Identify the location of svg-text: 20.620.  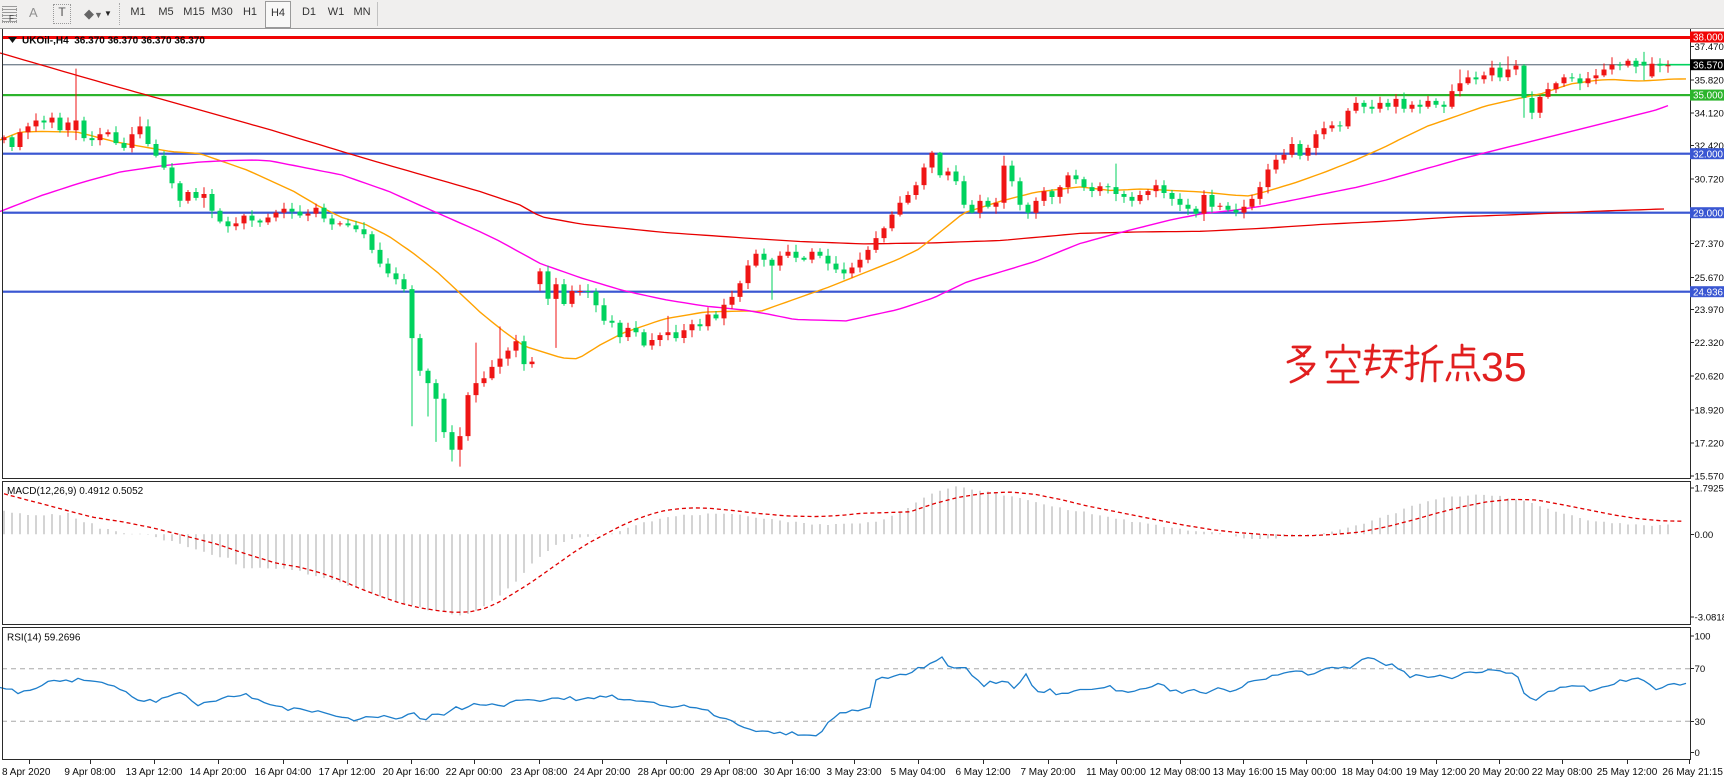
(1709, 376).